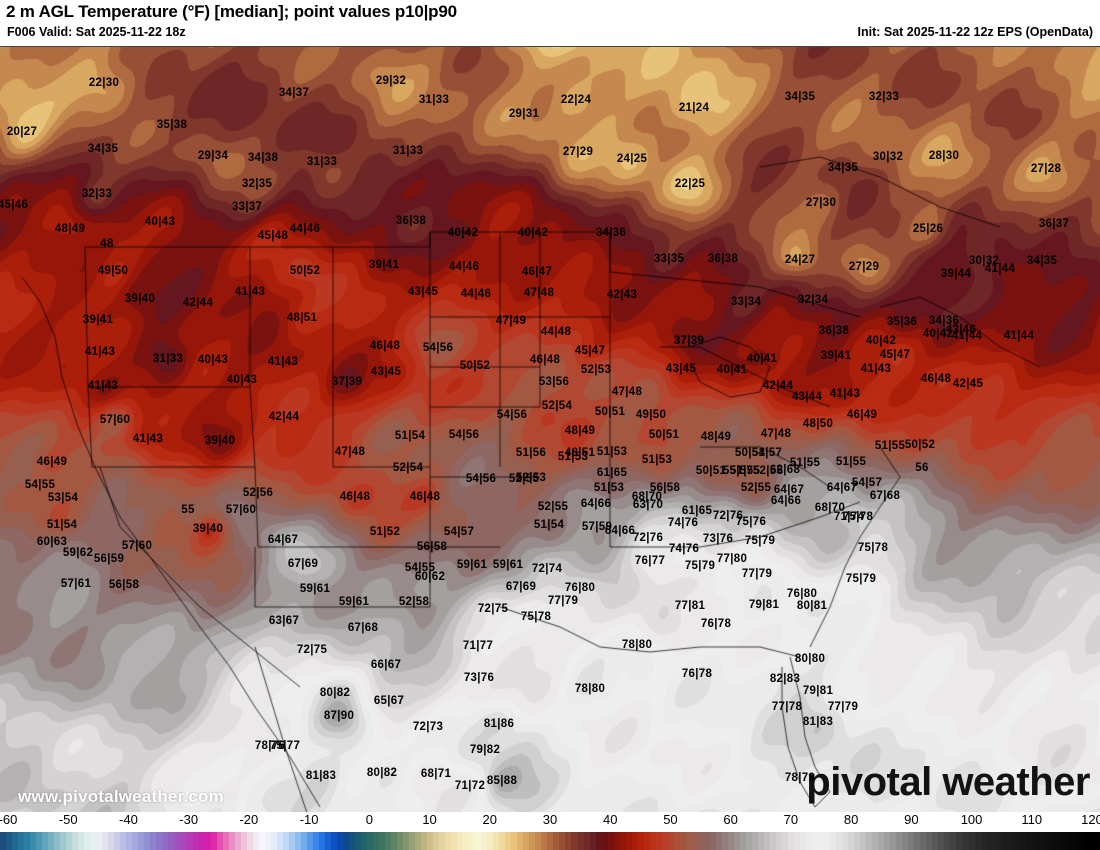  I want to click on point-value-label: 47|49, so click(511, 321).